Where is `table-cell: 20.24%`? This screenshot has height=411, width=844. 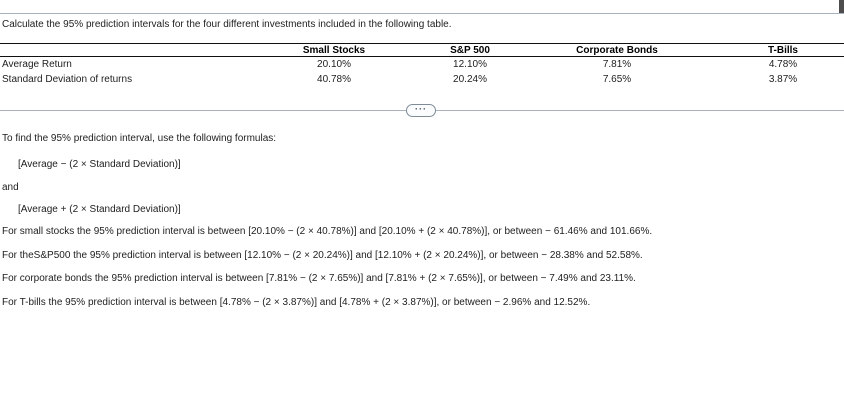
table-cell: 20.24% is located at coordinates (470, 79).